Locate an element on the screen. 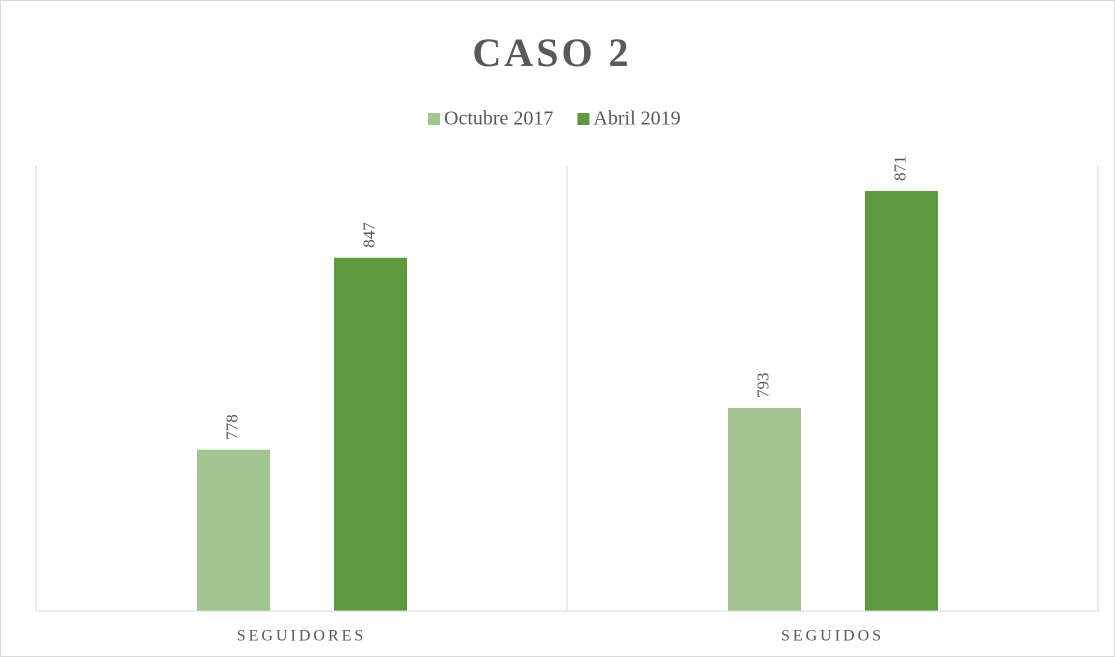 This screenshot has height=657, width=1115. data-label: 793 is located at coordinates (762, 385).